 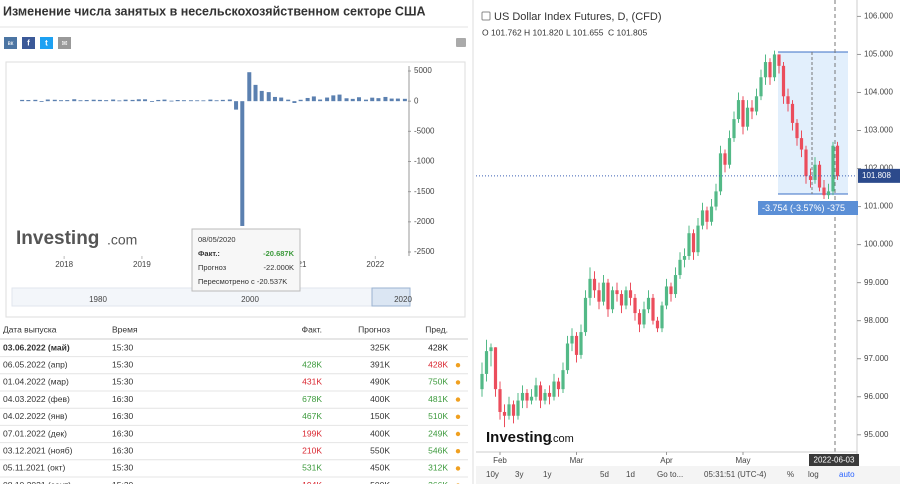 What do you see at coordinates (847, 474) in the screenshot?
I see `scale-option: auto` at bounding box center [847, 474].